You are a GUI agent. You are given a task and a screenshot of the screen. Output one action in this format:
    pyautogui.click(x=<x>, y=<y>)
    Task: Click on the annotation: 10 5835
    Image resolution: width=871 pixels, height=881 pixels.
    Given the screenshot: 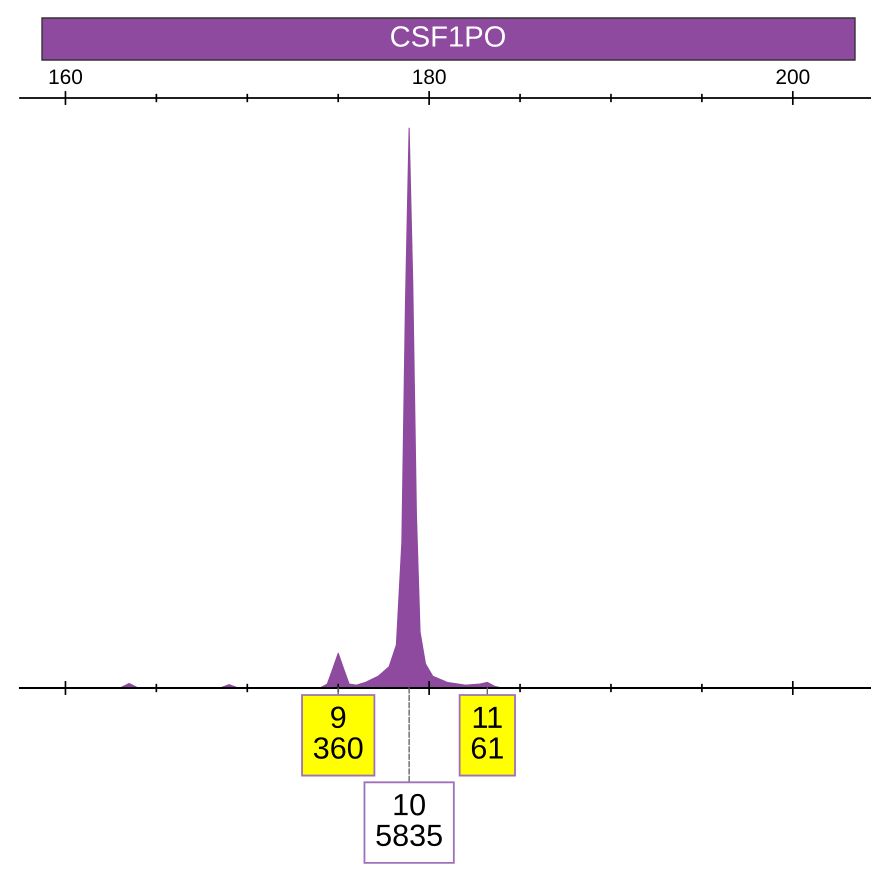 What is the action you would take?
    pyautogui.click(x=409, y=820)
    